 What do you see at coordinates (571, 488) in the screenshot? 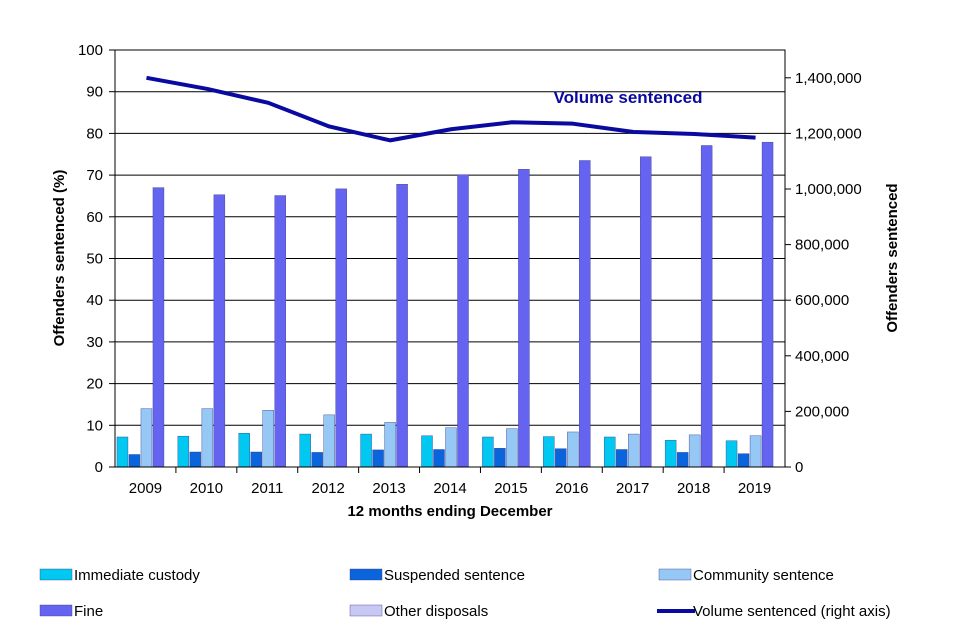
I see `x-tick-label: 2016` at bounding box center [571, 488].